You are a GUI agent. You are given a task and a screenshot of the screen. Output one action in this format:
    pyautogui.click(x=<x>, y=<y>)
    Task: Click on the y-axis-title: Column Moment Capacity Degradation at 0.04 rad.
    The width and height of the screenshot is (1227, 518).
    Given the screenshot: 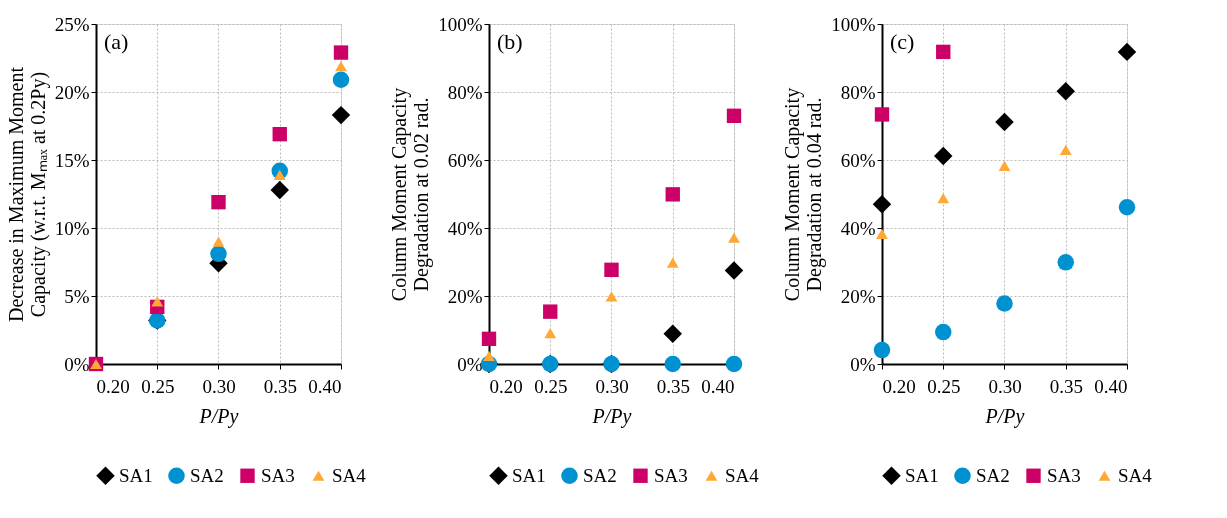 What is the action you would take?
    pyautogui.click(x=804, y=194)
    